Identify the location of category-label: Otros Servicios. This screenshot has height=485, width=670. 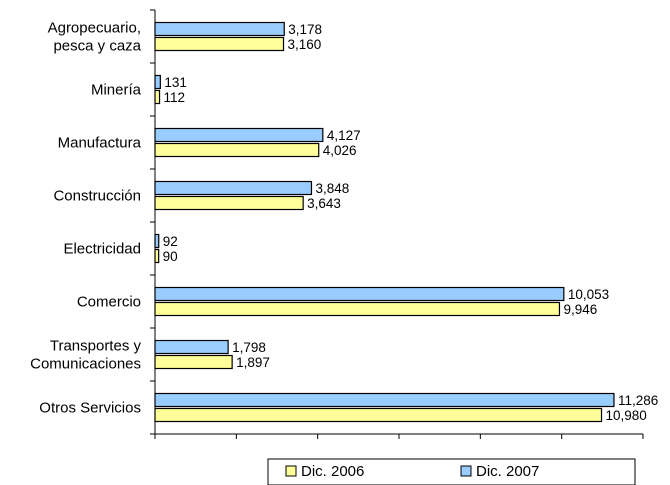
(90, 408).